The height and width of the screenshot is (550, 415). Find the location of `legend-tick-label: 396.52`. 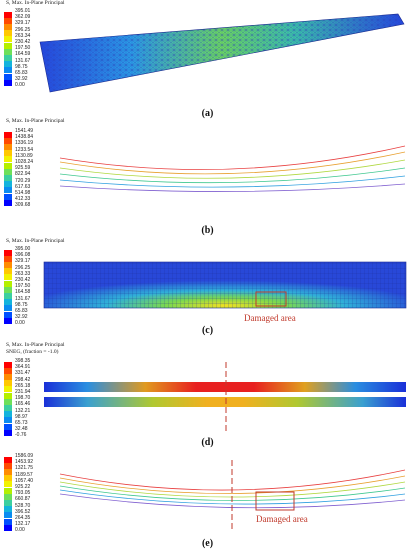

legend-tick-label: 396.52 is located at coordinates (23, 511).